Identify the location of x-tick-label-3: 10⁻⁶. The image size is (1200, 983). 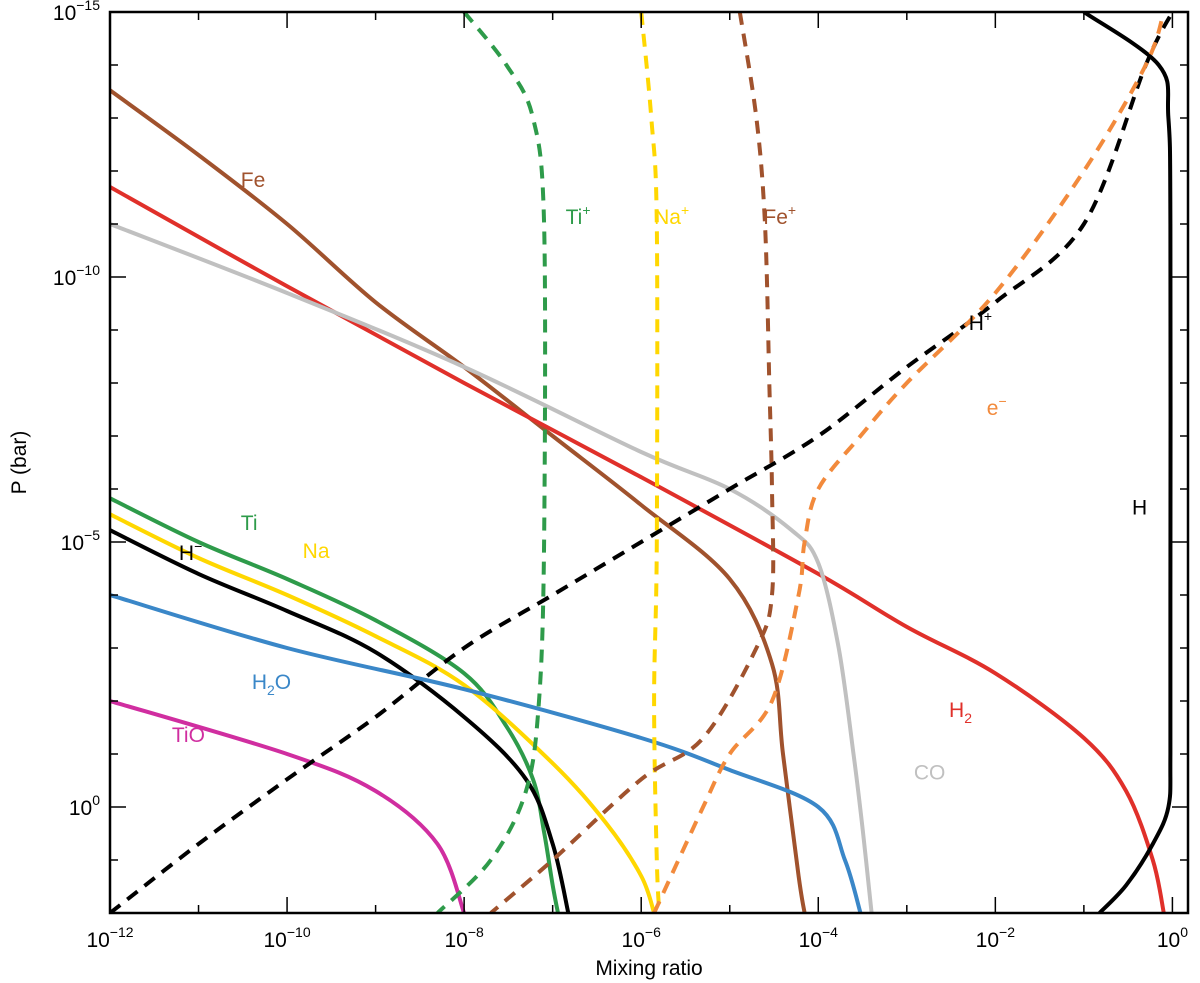
(642, 938).